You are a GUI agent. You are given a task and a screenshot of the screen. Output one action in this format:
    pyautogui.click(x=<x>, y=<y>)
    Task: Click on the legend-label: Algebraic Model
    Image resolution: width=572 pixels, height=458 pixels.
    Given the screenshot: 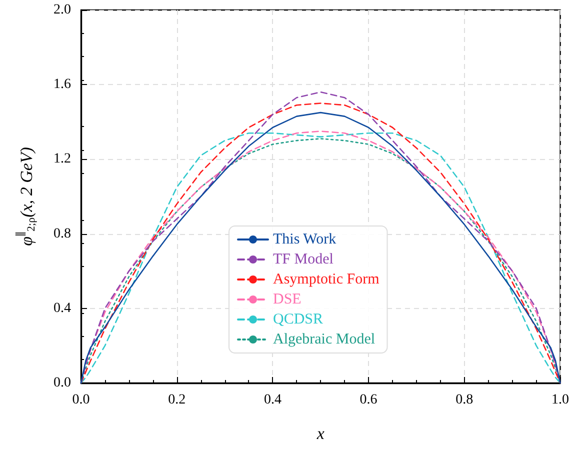 What is the action you would take?
    pyautogui.click(x=324, y=340)
    